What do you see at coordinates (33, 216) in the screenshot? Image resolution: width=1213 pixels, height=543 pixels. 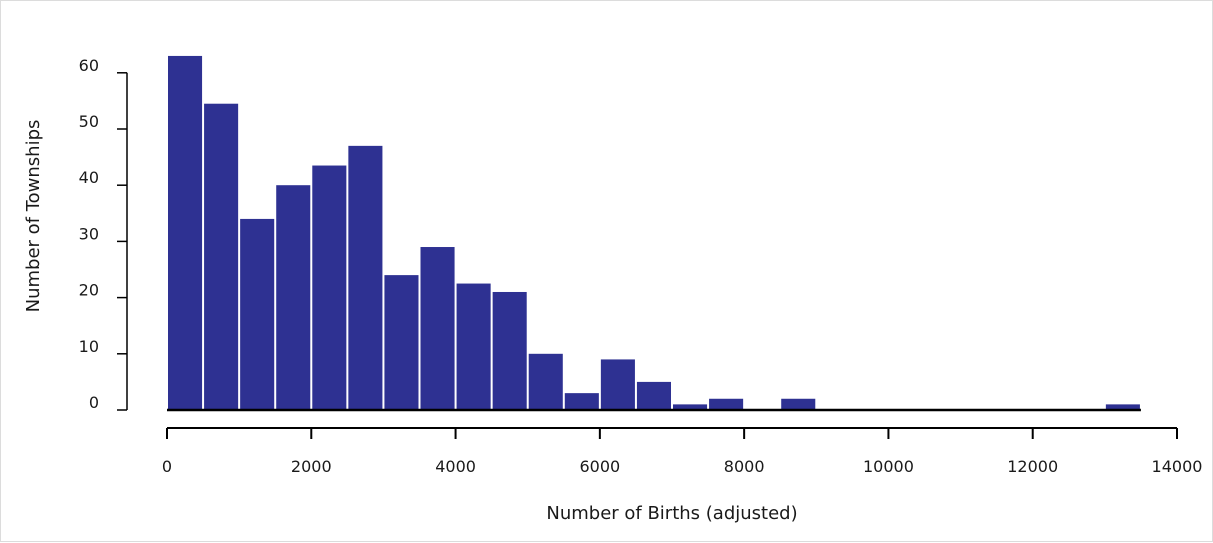 I see `y-axis-title: Number of Townships` at bounding box center [33, 216].